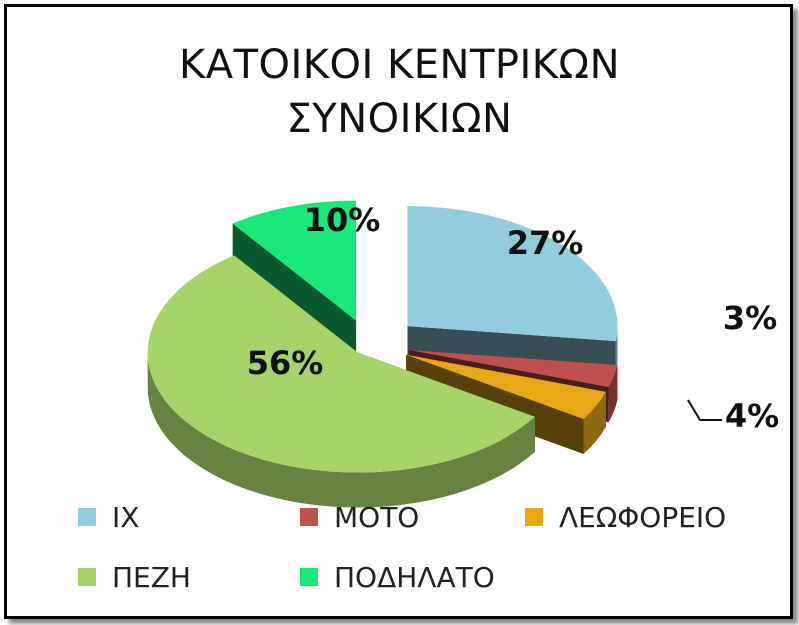 This screenshot has width=799, height=625. What do you see at coordinates (750, 318) in the screenshot?
I see `data-label-1: 3%` at bounding box center [750, 318].